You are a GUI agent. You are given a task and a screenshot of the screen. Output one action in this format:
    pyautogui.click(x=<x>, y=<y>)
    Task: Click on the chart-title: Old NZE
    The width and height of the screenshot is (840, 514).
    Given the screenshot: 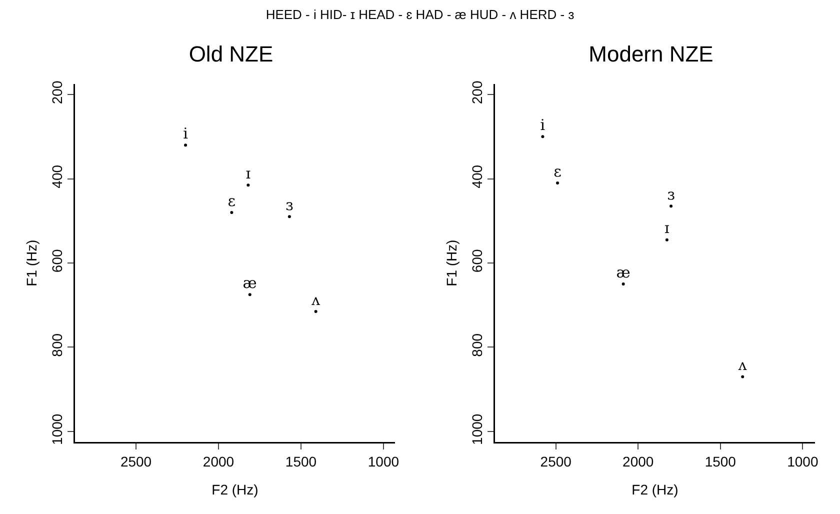 What is the action you would take?
    pyautogui.click(x=231, y=53)
    